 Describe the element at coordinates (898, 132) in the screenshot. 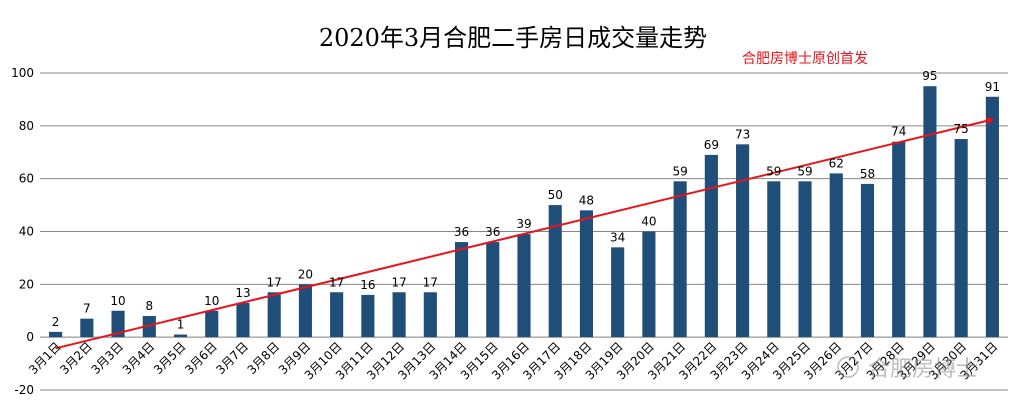

I see `data-label: 74` at that location.